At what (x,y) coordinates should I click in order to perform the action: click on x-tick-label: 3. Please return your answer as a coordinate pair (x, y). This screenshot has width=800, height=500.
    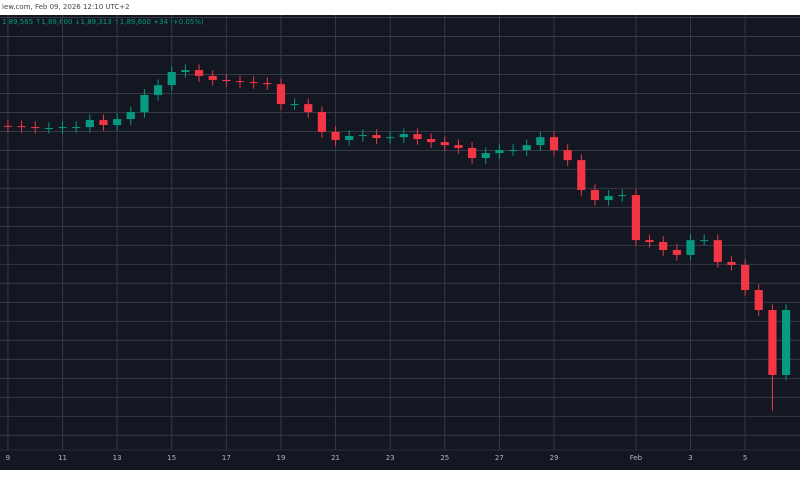
    Looking at the image, I should click on (690, 458).